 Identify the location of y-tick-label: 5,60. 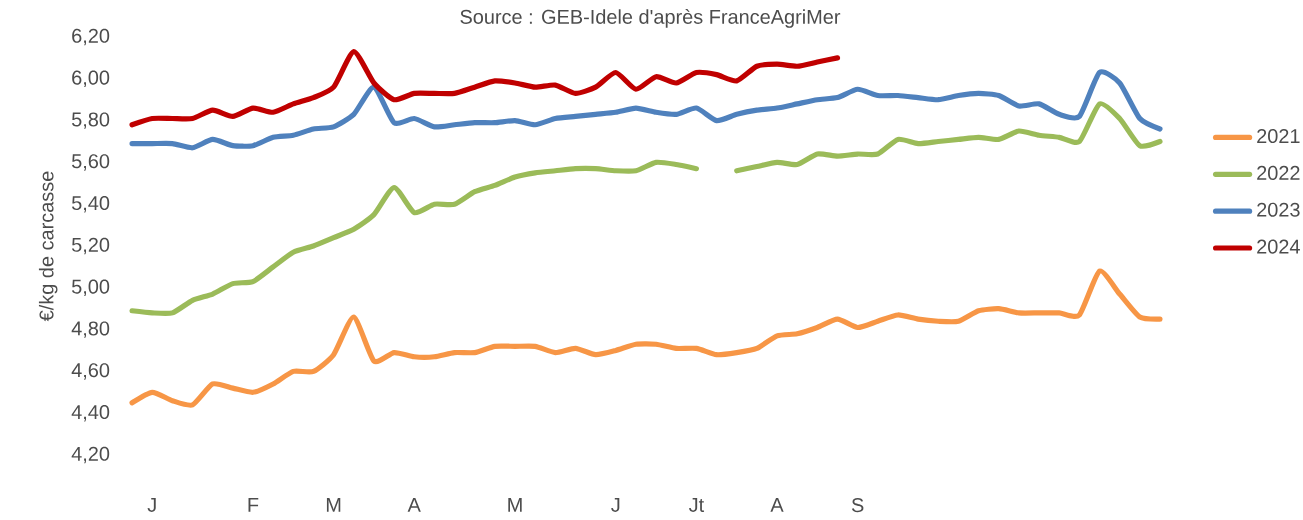
(90, 162).